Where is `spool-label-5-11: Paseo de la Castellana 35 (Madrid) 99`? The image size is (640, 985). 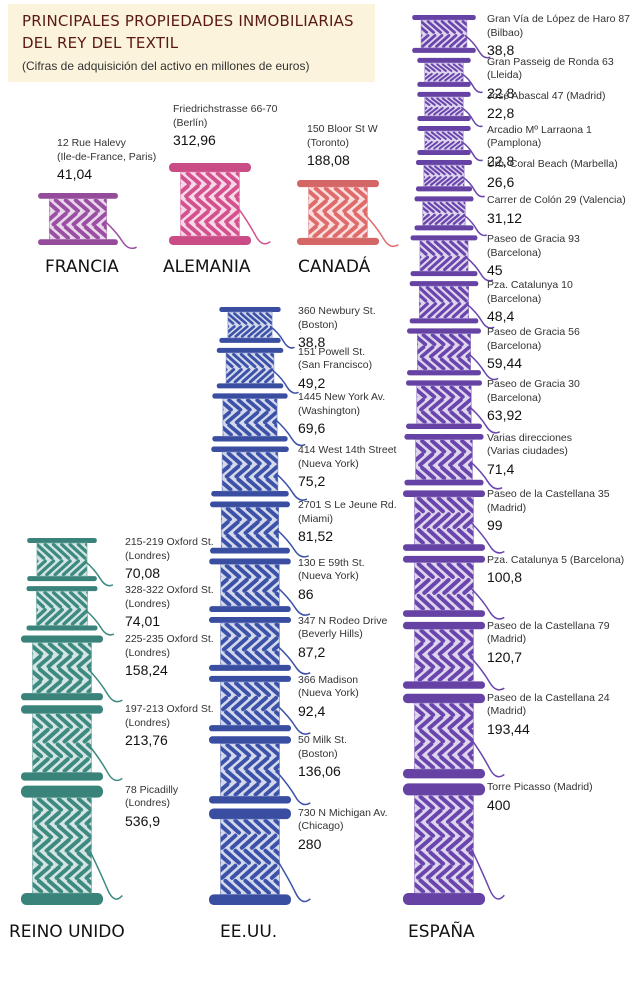 spool-label-5-11: Paseo de la Castellana 35 (Madrid) 99 is located at coordinates (548, 510).